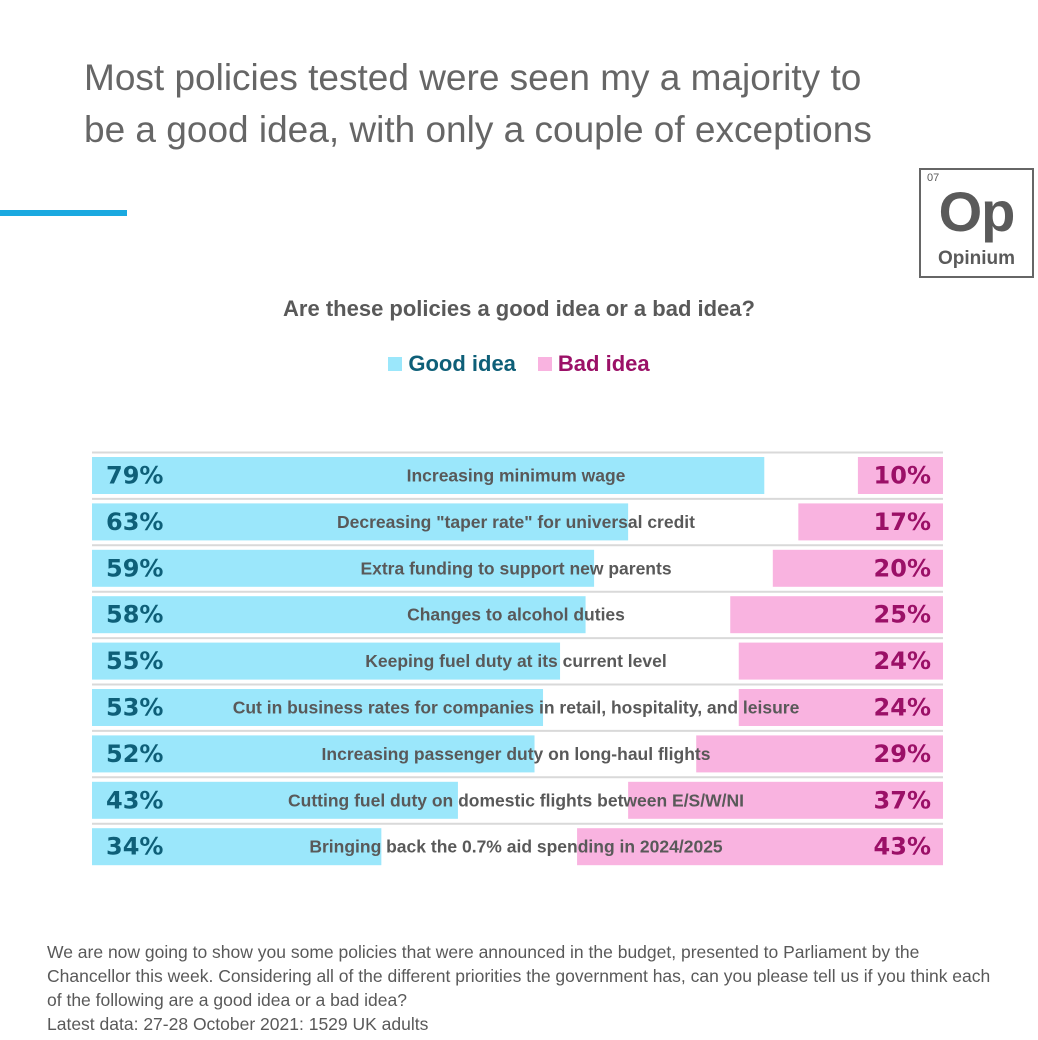  Describe the element at coordinates (603, 363) in the screenshot. I see `legend-label-bad: Bad idea` at that location.